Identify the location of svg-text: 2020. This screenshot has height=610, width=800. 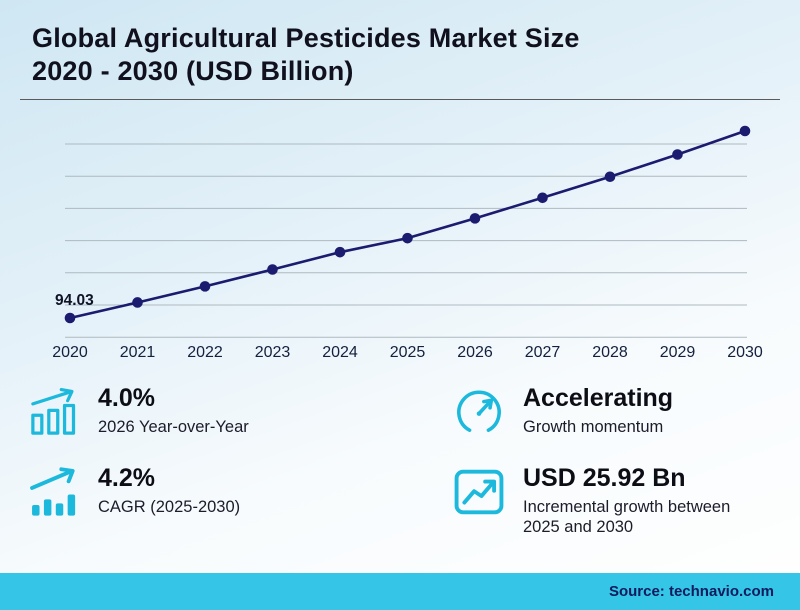
(70, 352).